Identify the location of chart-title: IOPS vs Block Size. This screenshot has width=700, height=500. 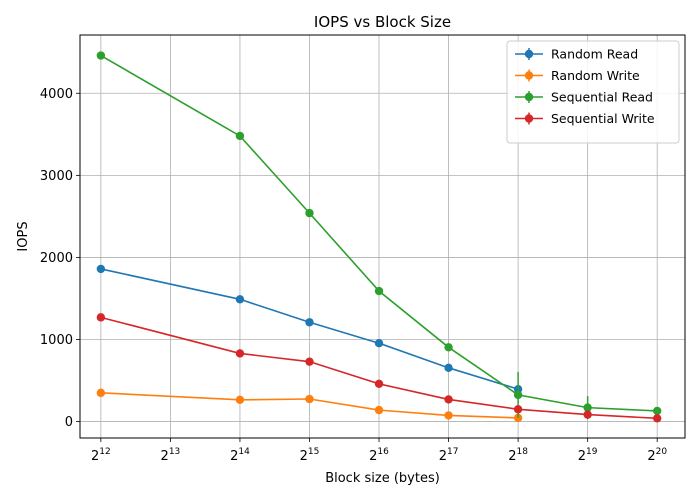
(382, 22).